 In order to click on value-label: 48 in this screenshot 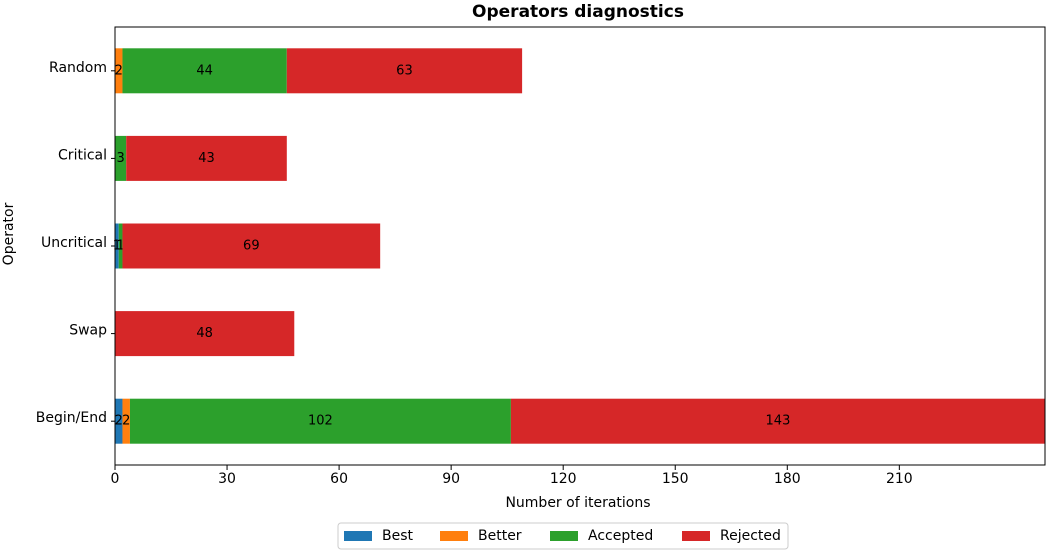, I will do `click(204, 333)`.